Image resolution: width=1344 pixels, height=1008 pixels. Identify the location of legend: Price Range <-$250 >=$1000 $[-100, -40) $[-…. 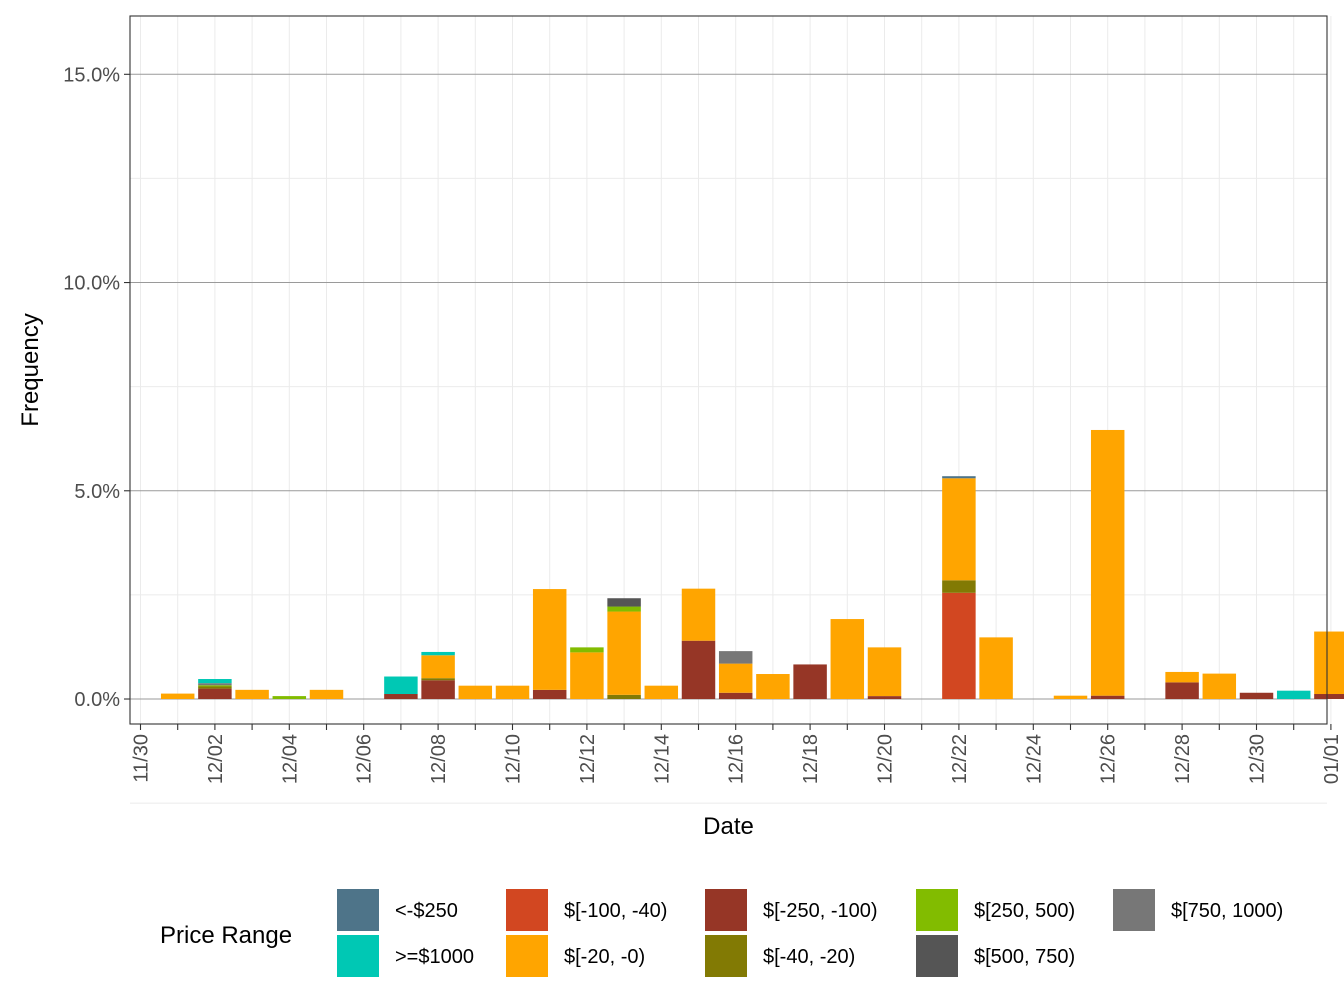
(721, 933).